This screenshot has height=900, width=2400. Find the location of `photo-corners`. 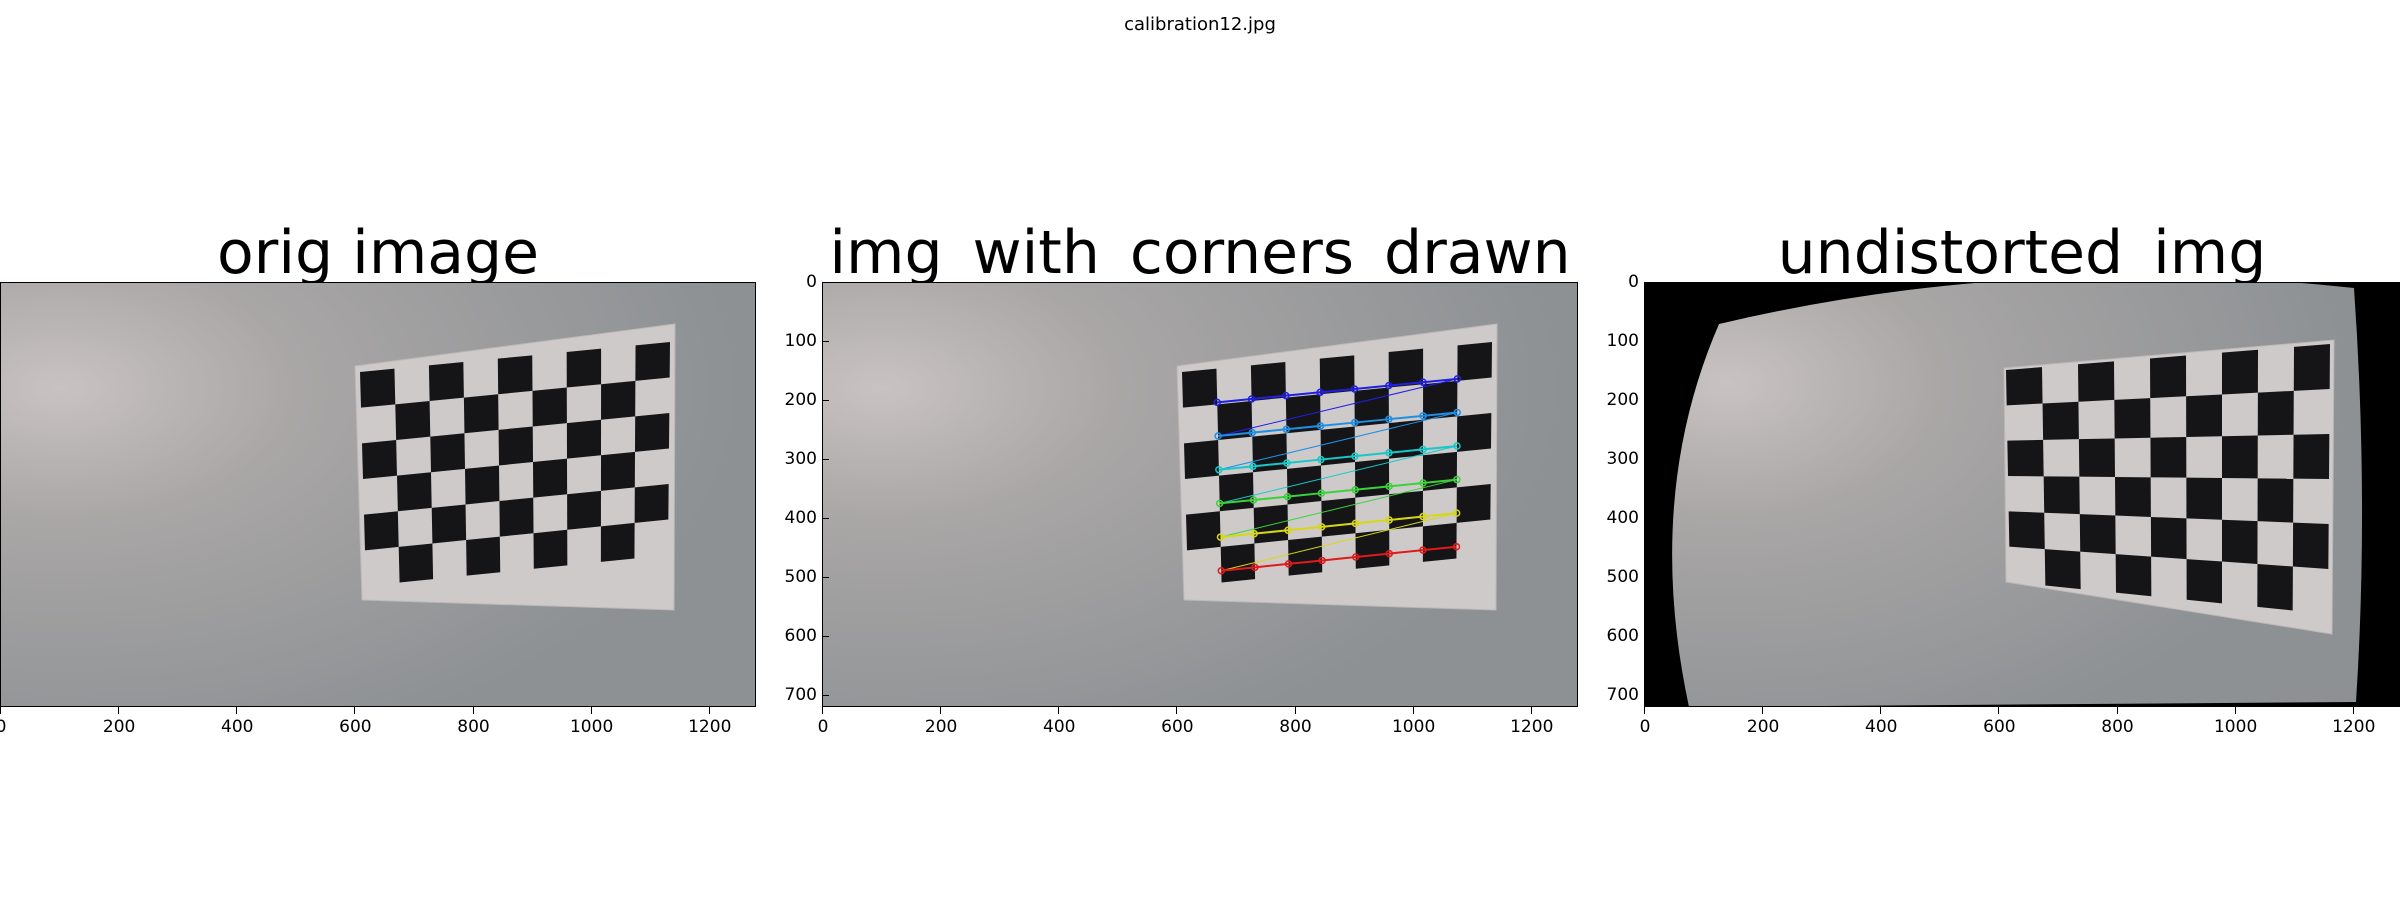

photo-corners is located at coordinates (1200, 494).